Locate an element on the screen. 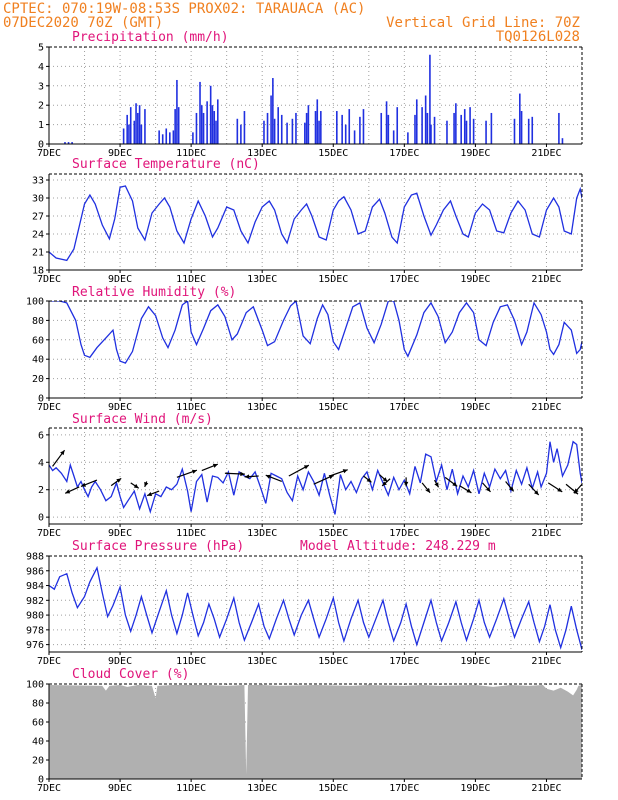 The image size is (618, 800). wind-xtick-label: 11DEC is located at coordinates (191, 533).